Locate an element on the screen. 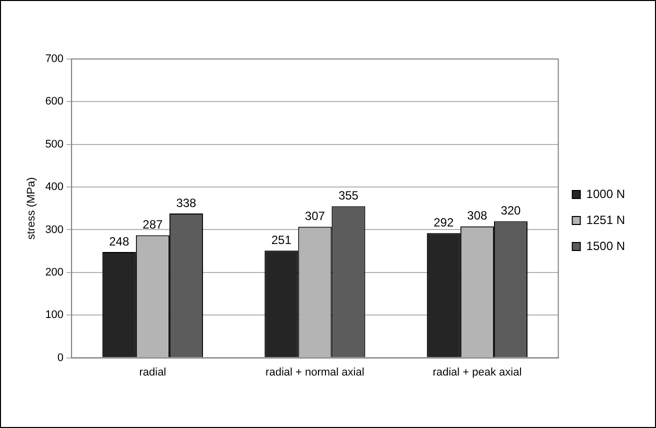 This screenshot has height=428, width=656. data-label: 308 is located at coordinates (477, 215).